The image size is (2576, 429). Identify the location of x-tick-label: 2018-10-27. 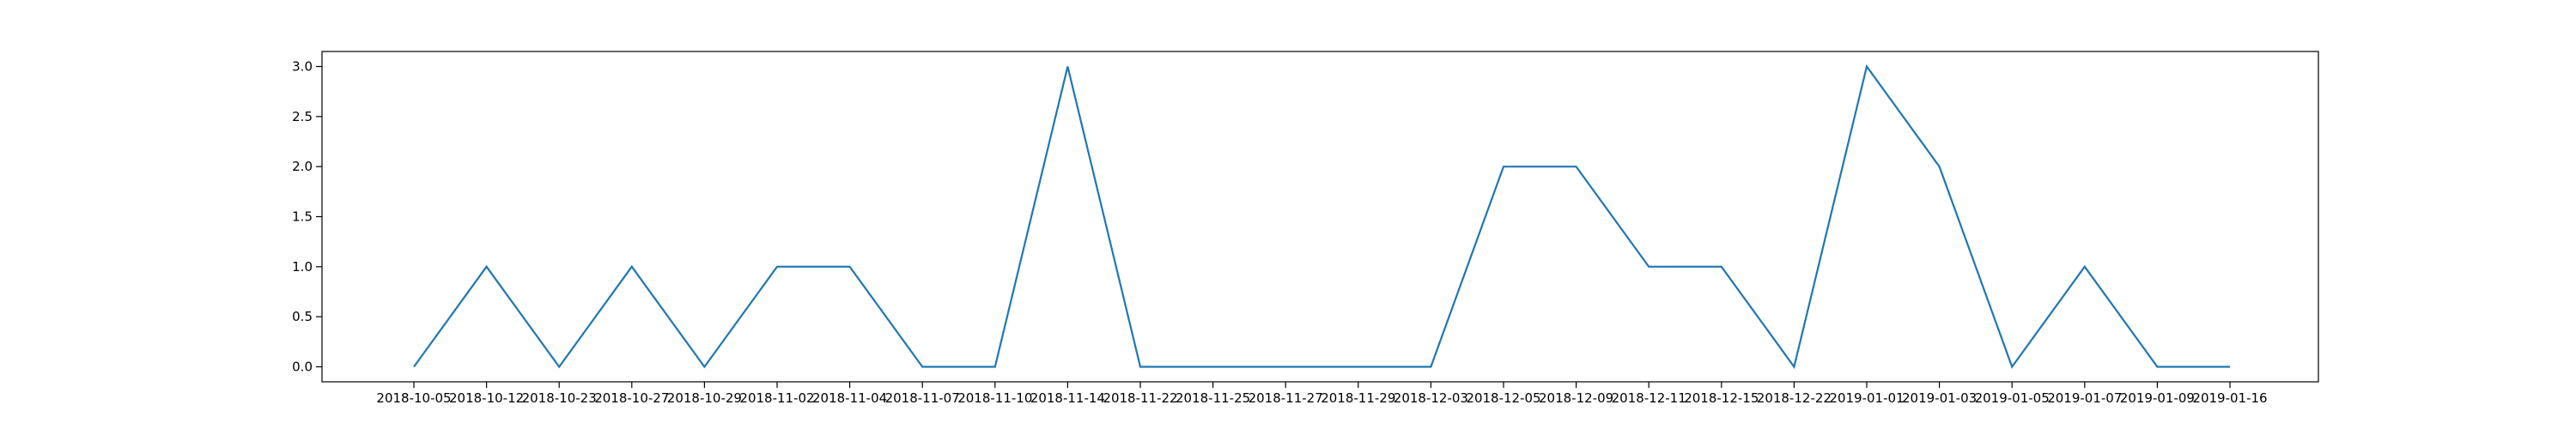
(631, 398).